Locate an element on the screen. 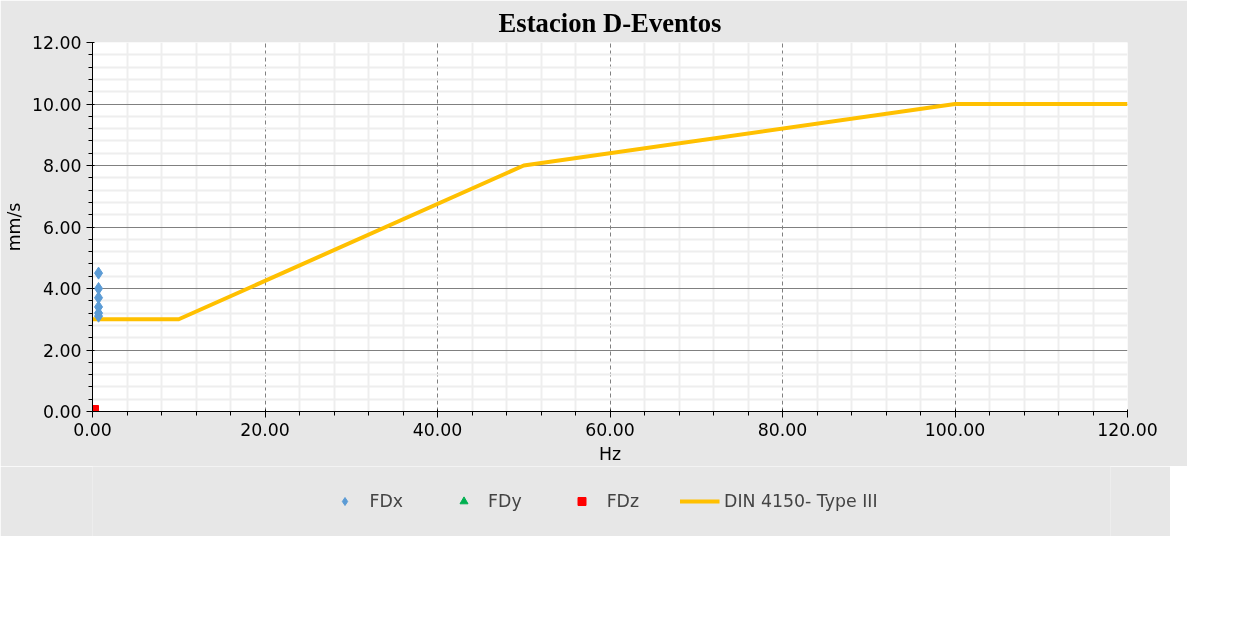 The height and width of the screenshot is (632, 1256). y-tick-label: 4.00 is located at coordinates (62, 289).